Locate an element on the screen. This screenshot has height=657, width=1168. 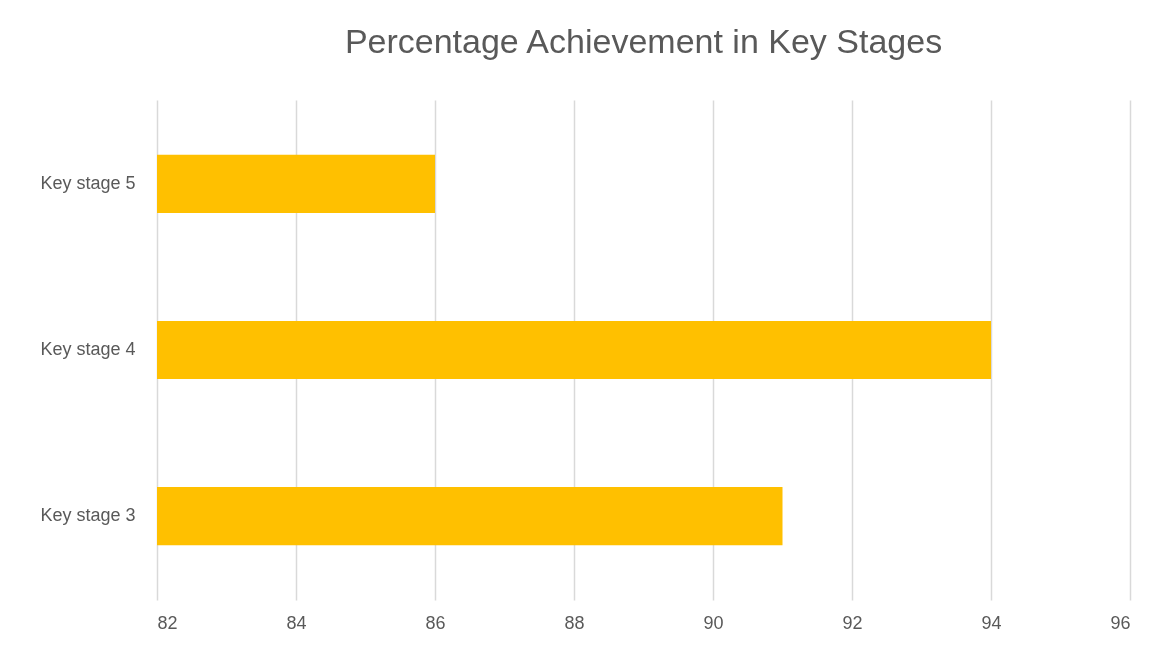
chart-title: Percentage Achievement in Key Stages is located at coordinates (643, 41).